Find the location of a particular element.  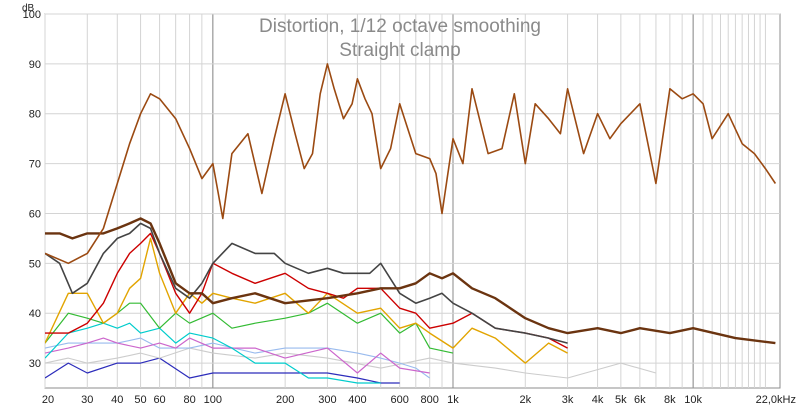

x-tick-label: 5k is located at coordinates (621, 400).